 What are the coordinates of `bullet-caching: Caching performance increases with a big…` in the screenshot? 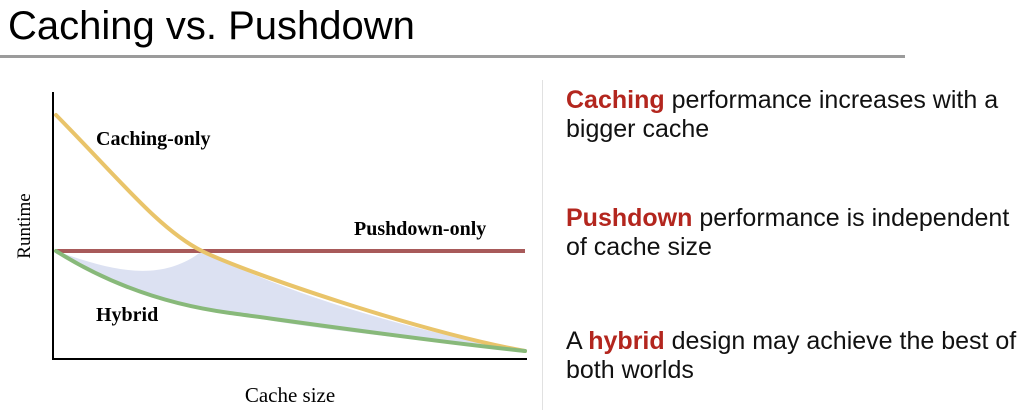 It's located at (793, 115).